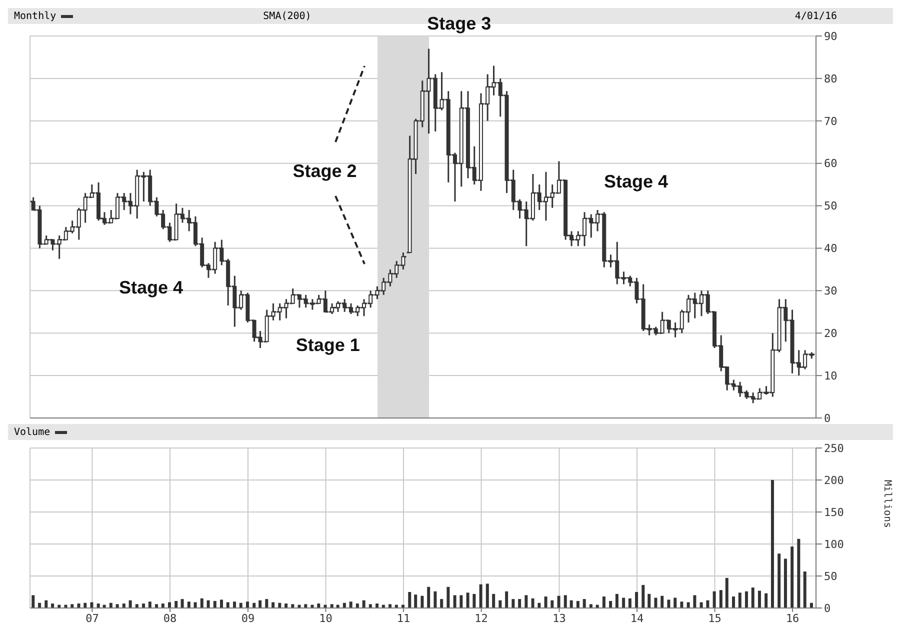 This screenshot has width=901, height=641. What do you see at coordinates (459, 23) in the screenshot?
I see `text: Stage 3` at bounding box center [459, 23].